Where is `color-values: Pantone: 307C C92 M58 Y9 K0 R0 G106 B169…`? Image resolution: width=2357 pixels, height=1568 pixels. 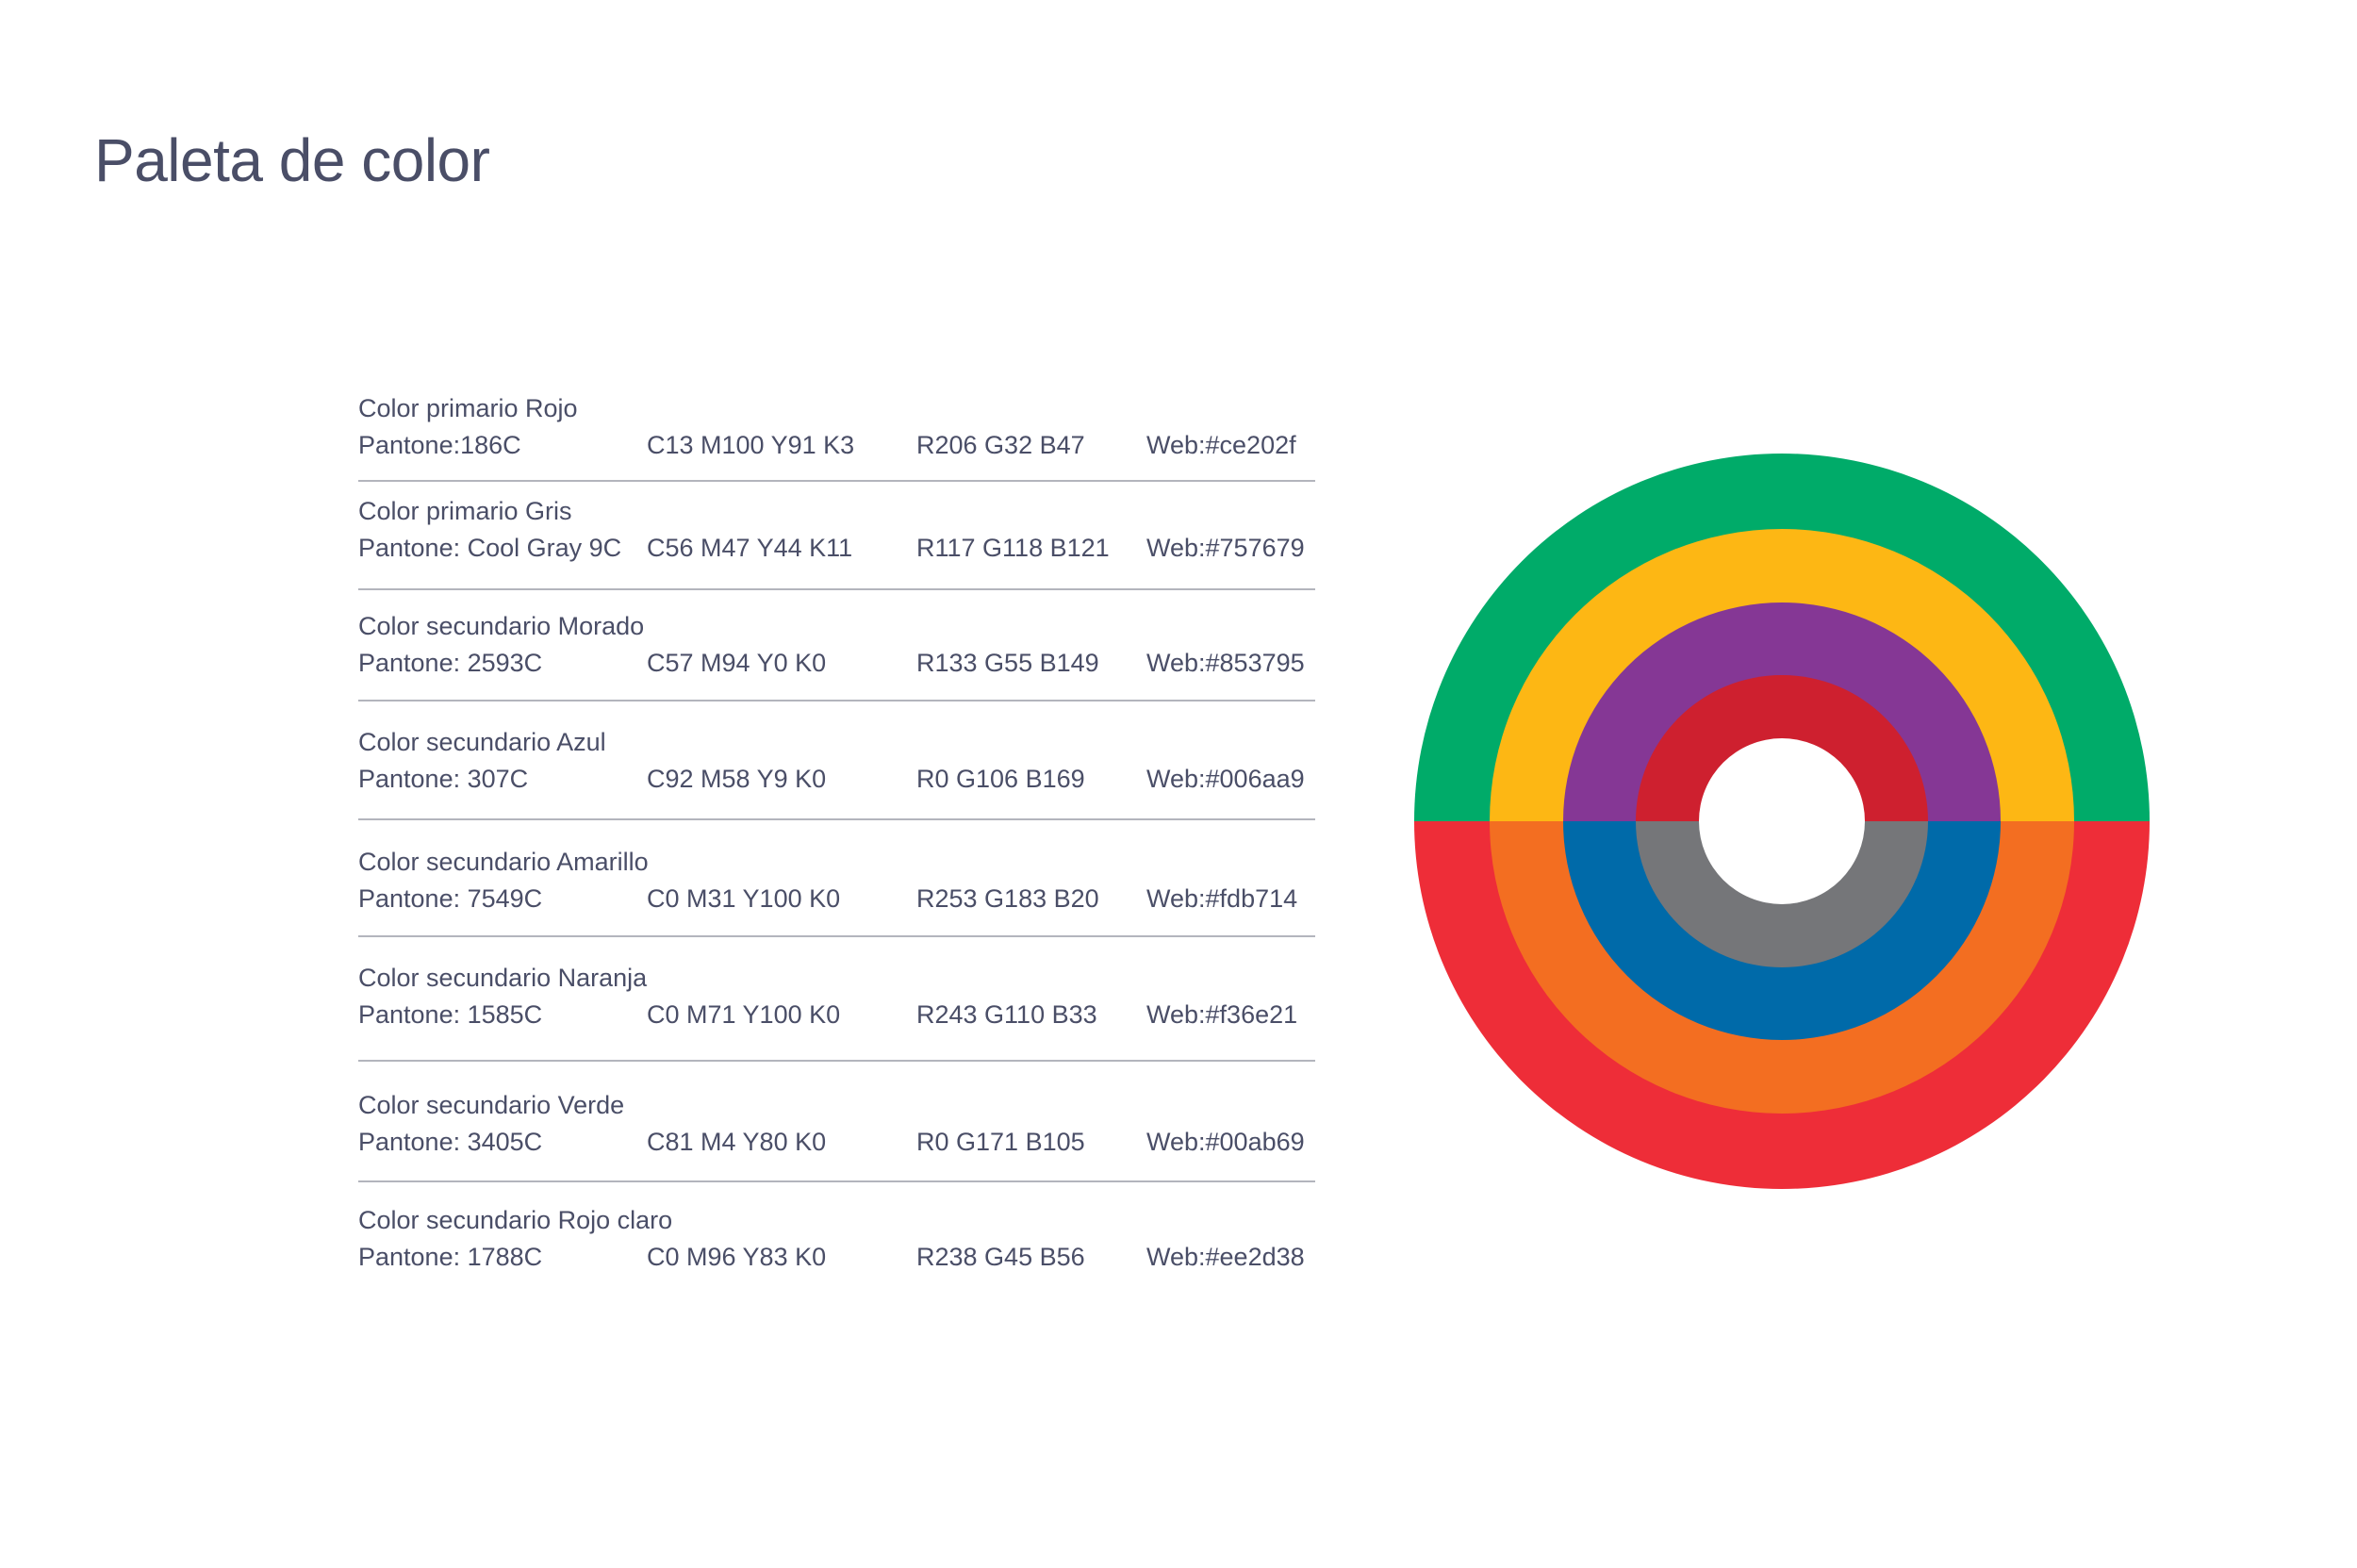
color-values: Pantone: 307C C92 M58 Y9 K0 R0 G106 B169… is located at coordinates (836, 782).